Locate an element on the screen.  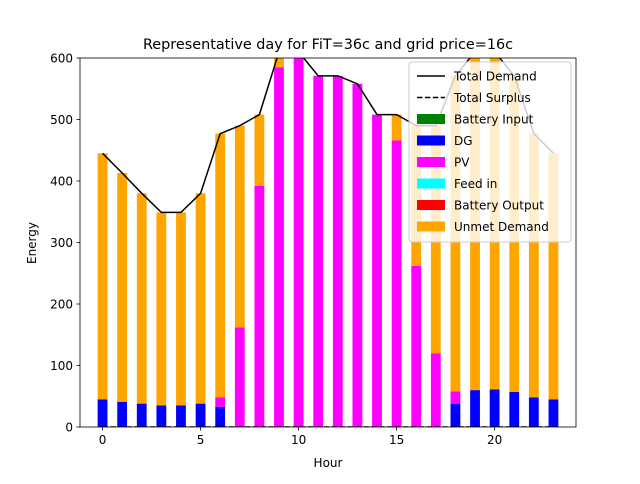
x-tick-label-0: 0 is located at coordinates (103, 440).